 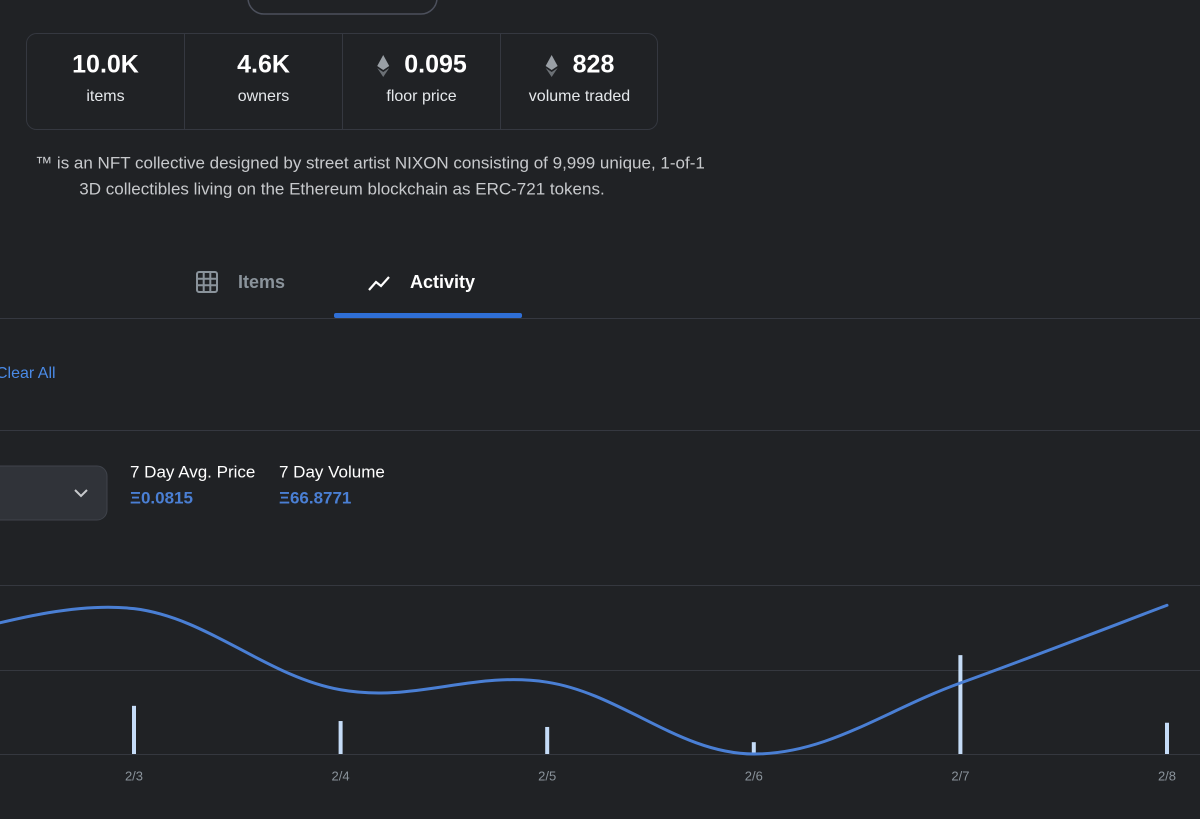 I want to click on stat-value: 0.095, so click(x=435, y=65).